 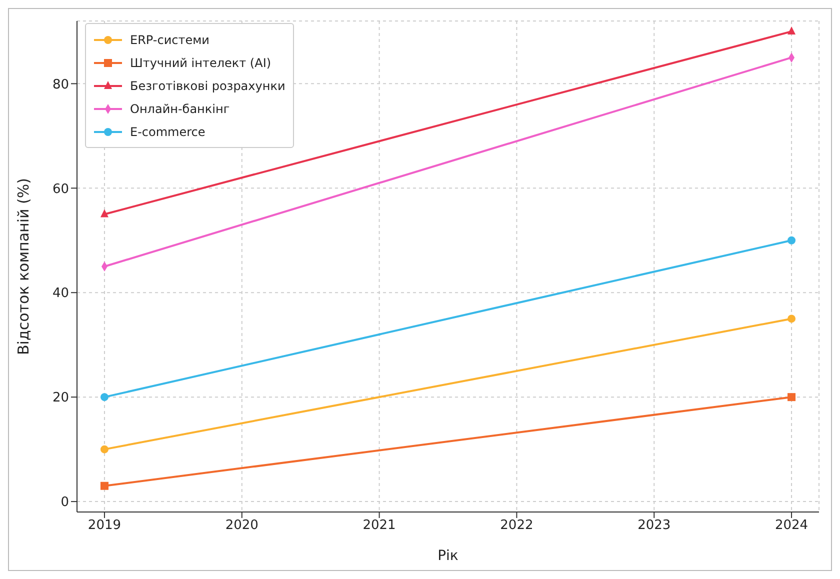 What do you see at coordinates (23, 266) in the screenshot?
I see `y-axis-title: Відсоток компаній (%)` at bounding box center [23, 266].